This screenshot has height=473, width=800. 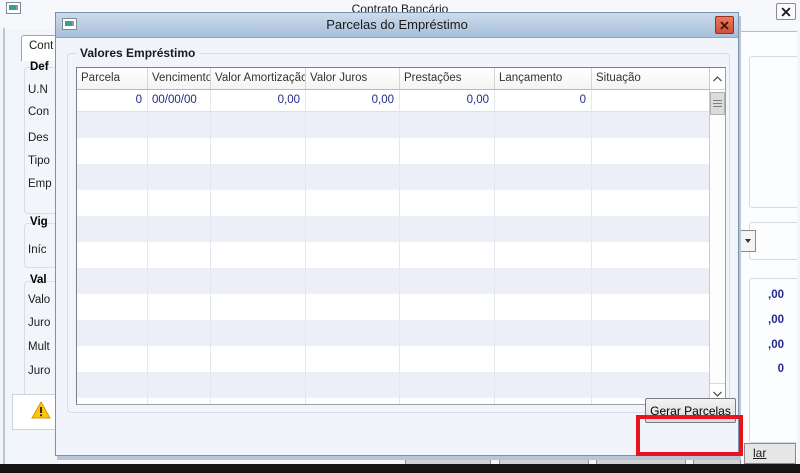 What do you see at coordinates (39, 371) in the screenshot?
I see `bg-label-juro2: Juro` at bounding box center [39, 371].